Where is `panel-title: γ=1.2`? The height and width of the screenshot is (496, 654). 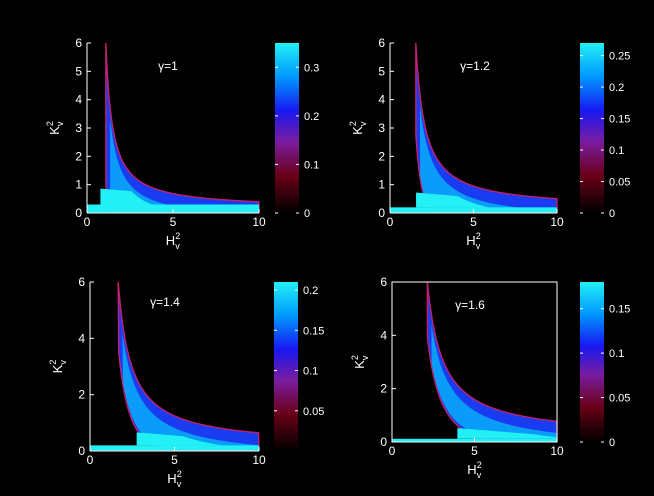 panel-title: γ=1.2 is located at coordinates (475, 66).